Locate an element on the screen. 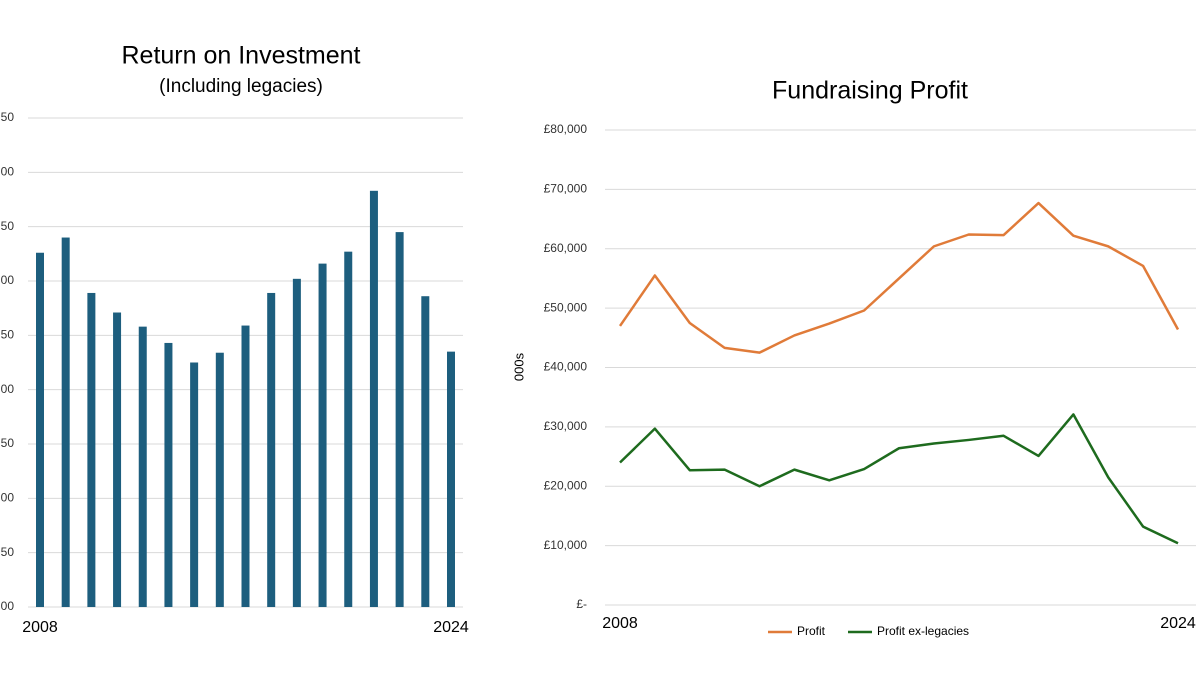  y-tick-label: 2.50 is located at coordinates (7, 335).